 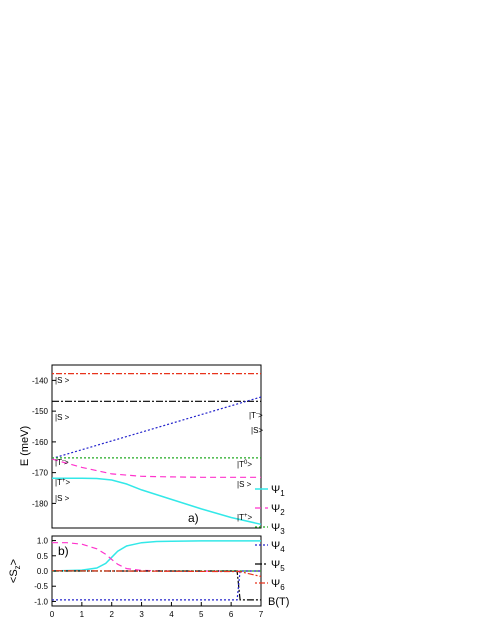 I want to click on y-tick-label: 1.0, so click(x=43, y=541).